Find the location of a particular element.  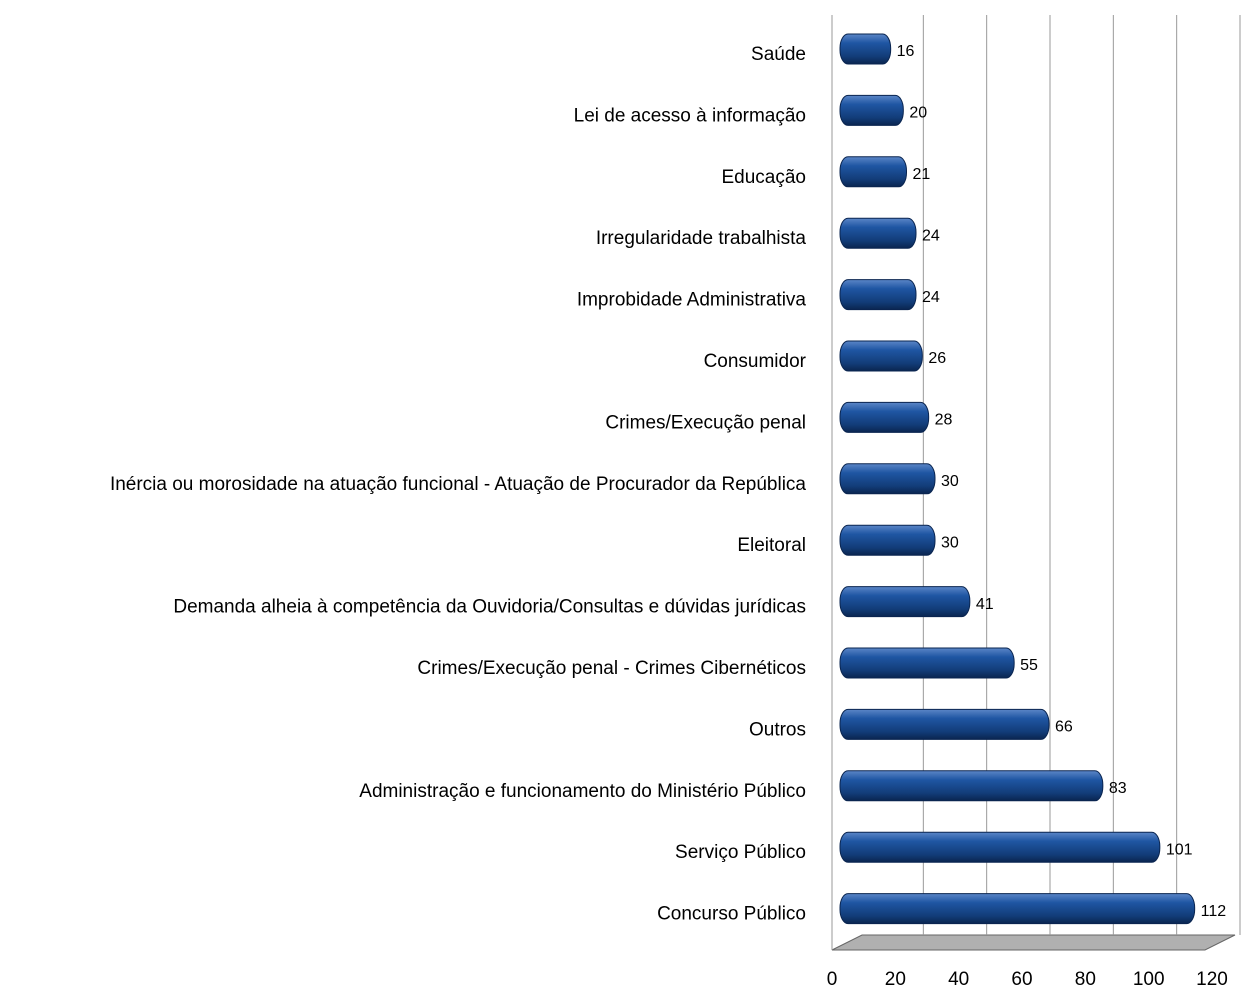

y-tick-label: Consumidor is located at coordinates (755, 361).